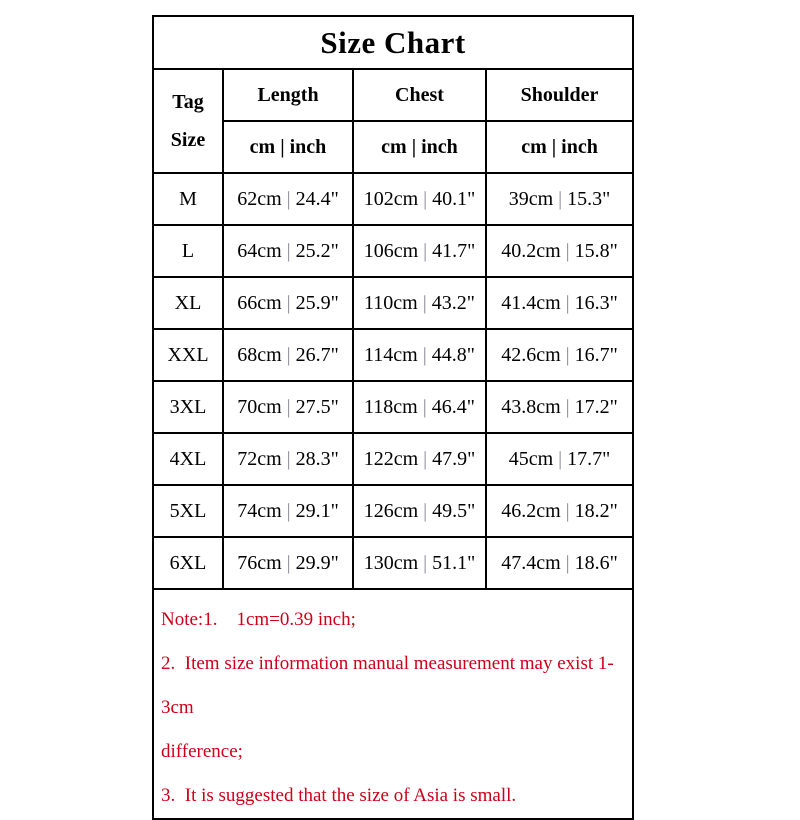 Image resolution: width=800 pixels, height=820 pixels. I want to click on shoulder-measurement-cell: 45cm | 17.7", so click(559, 459).